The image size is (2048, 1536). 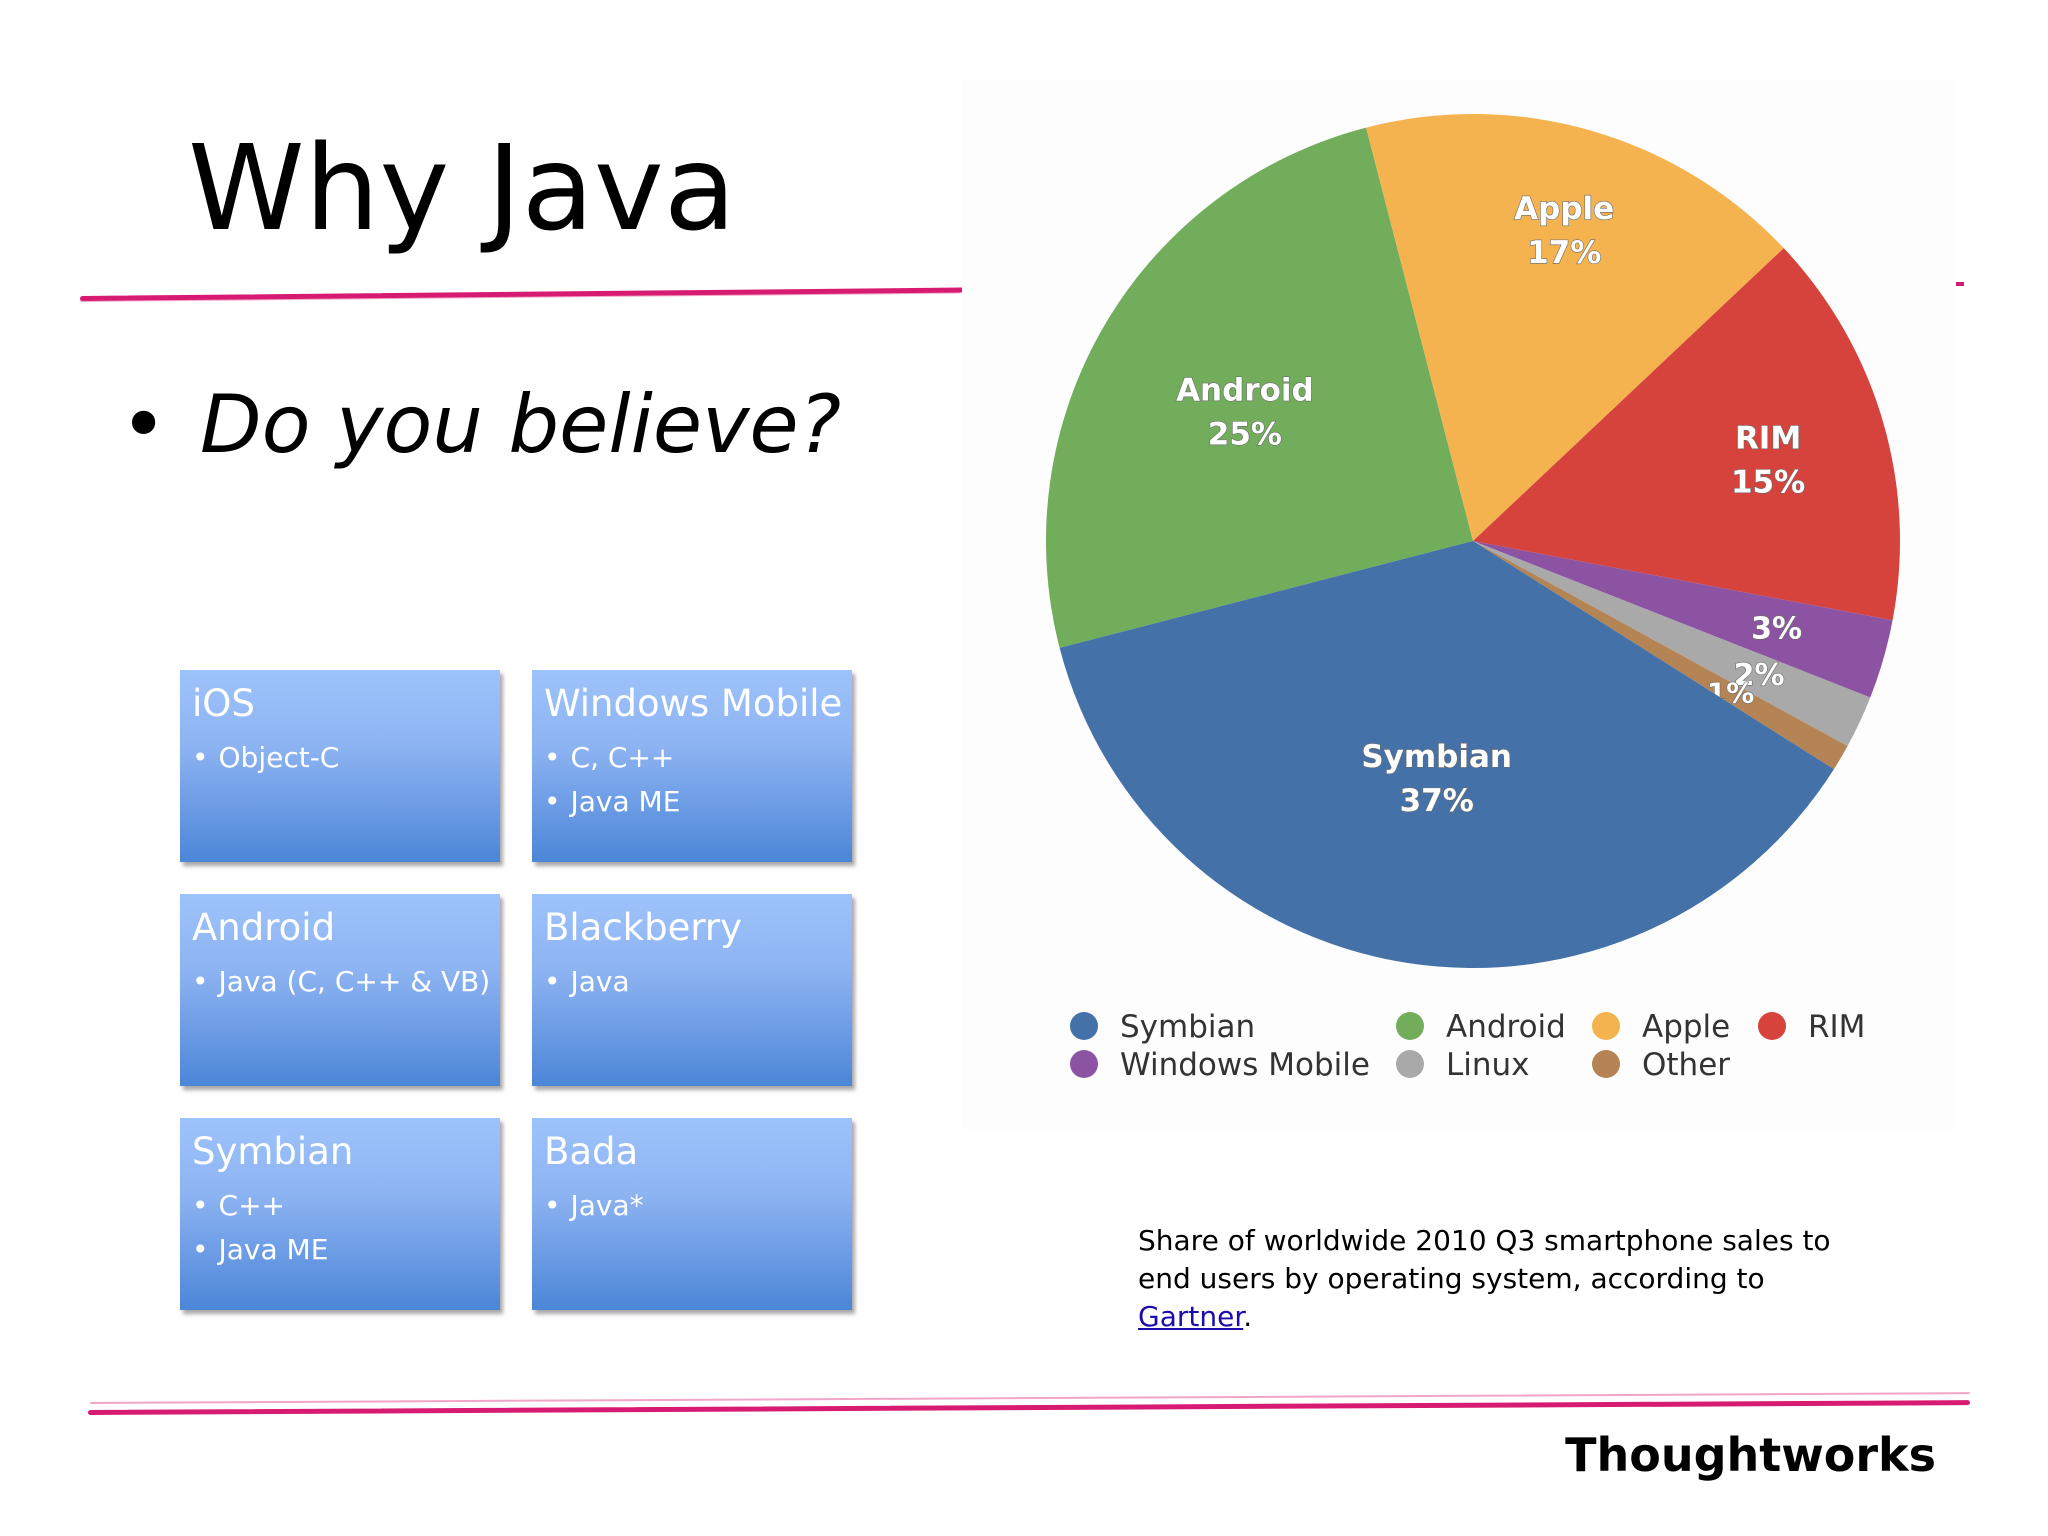 I want to click on pie-slice-linux, so click(x=1672, y=644).